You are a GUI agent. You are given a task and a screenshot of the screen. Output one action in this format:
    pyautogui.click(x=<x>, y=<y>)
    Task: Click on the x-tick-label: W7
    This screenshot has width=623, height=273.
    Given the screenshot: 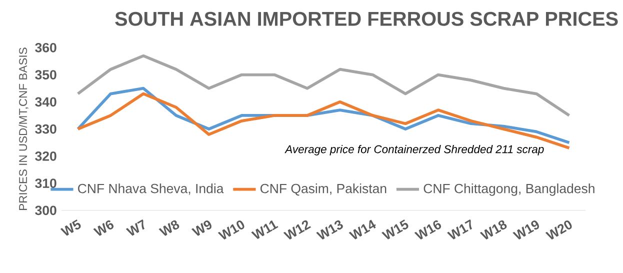 What is the action you would take?
    pyautogui.click(x=135, y=227)
    